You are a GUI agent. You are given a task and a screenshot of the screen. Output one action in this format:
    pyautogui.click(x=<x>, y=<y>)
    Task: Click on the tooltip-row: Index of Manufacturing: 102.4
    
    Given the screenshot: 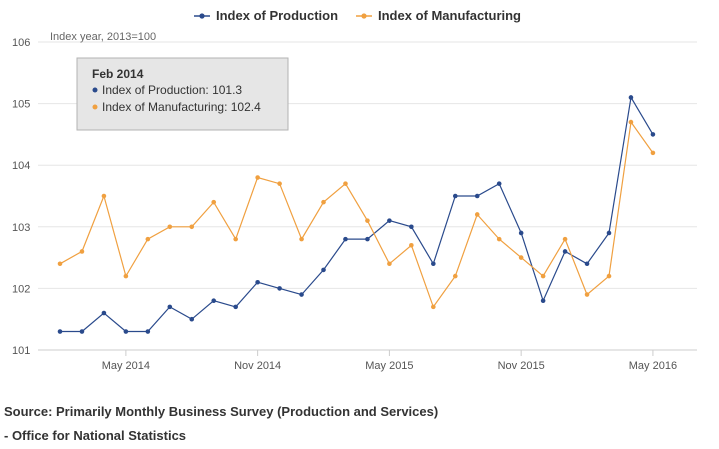 What is the action you would take?
    pyautogui.click(x=181, y=107)
    